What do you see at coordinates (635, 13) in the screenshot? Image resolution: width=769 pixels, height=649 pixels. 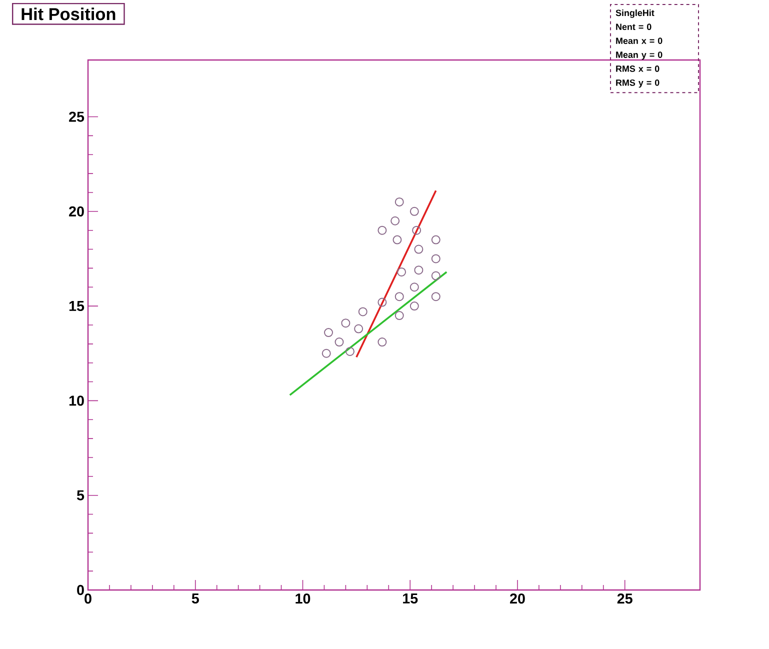 I see `text: SingleHit` at bounding box center [635, 13].